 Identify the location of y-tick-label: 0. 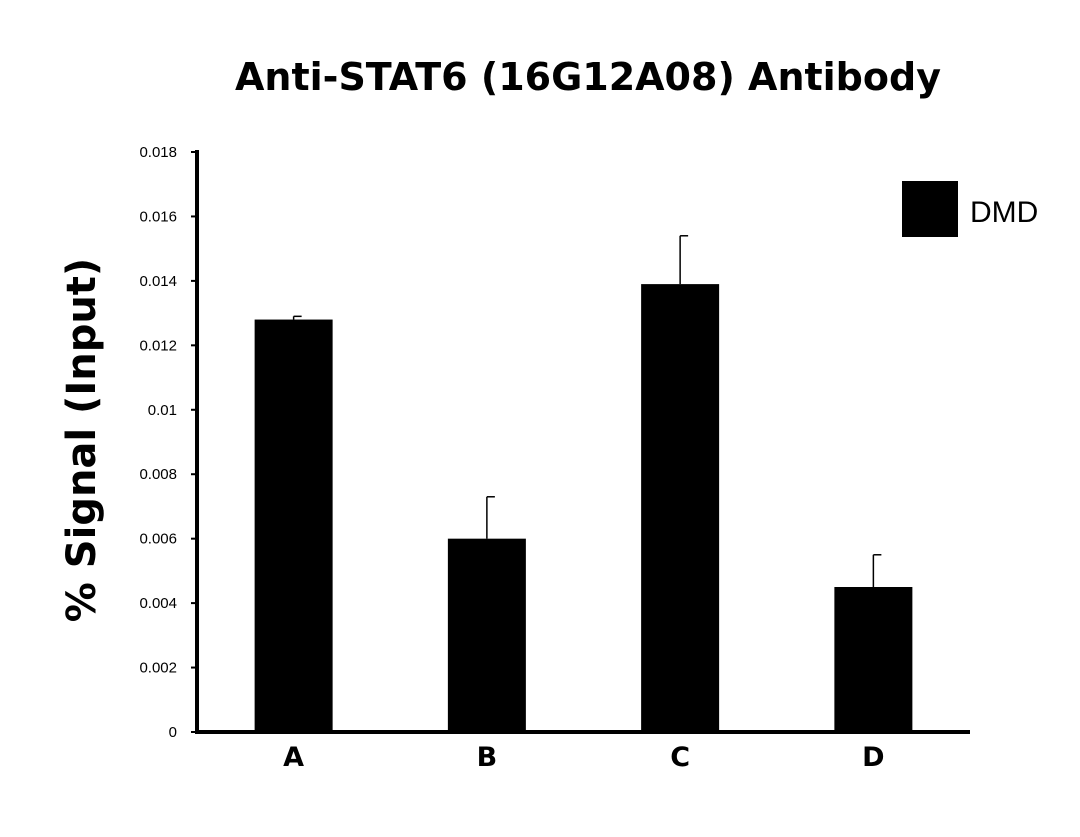
(173, 732).